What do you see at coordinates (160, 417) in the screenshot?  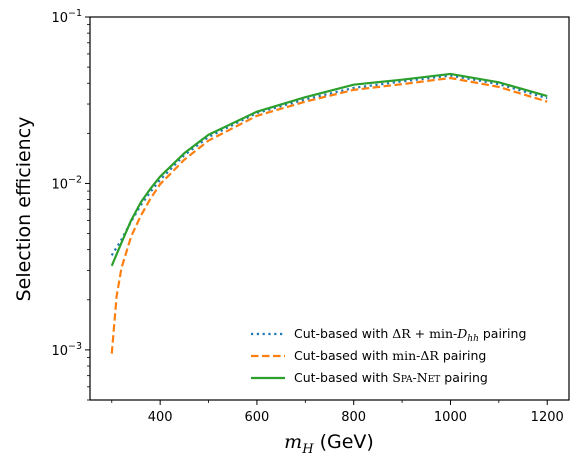 I see `x-tick-label-0: 400` at bounding box center [160, 417].